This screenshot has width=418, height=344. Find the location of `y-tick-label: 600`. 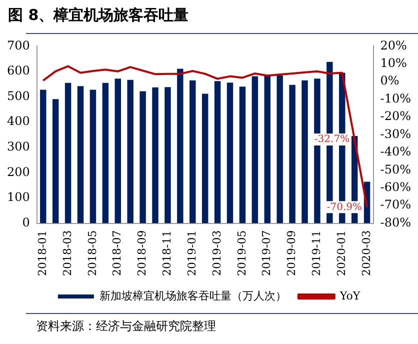

y-tick-label: 600 is located at coordinates (18, 71).